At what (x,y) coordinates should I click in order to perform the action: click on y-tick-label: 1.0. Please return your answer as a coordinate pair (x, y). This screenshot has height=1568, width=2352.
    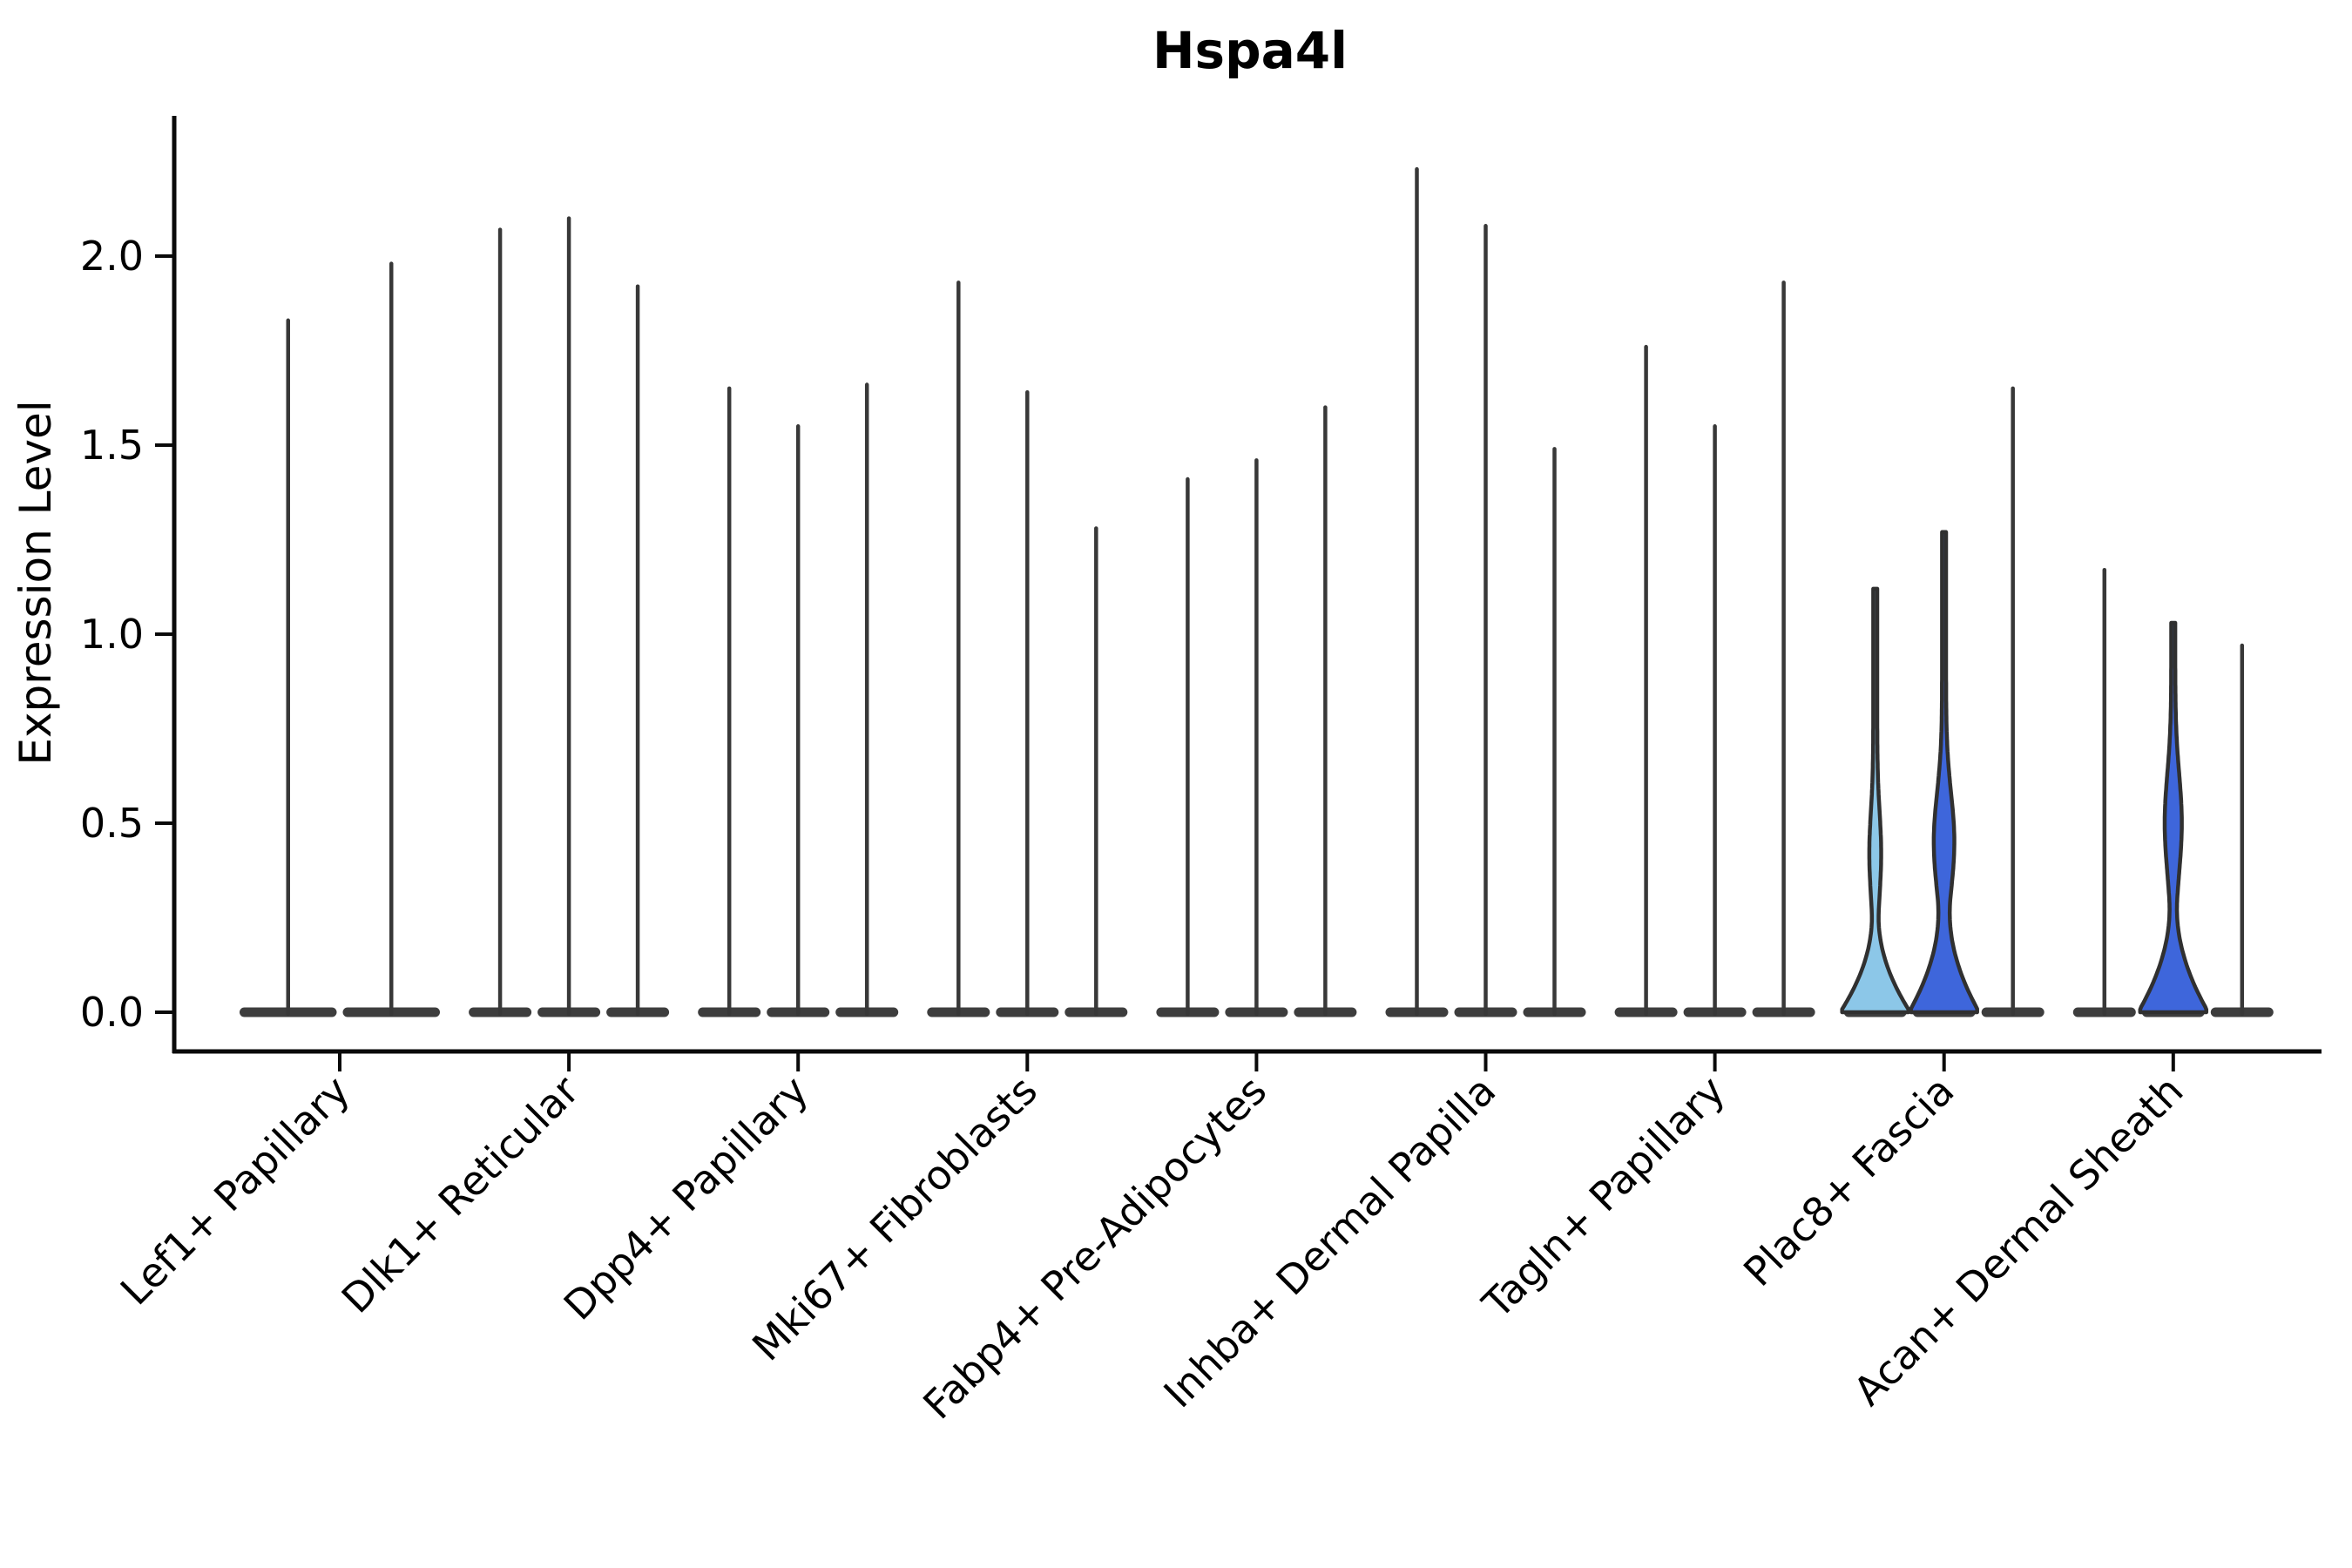
    Looking at the image, I should click on (112, 634).